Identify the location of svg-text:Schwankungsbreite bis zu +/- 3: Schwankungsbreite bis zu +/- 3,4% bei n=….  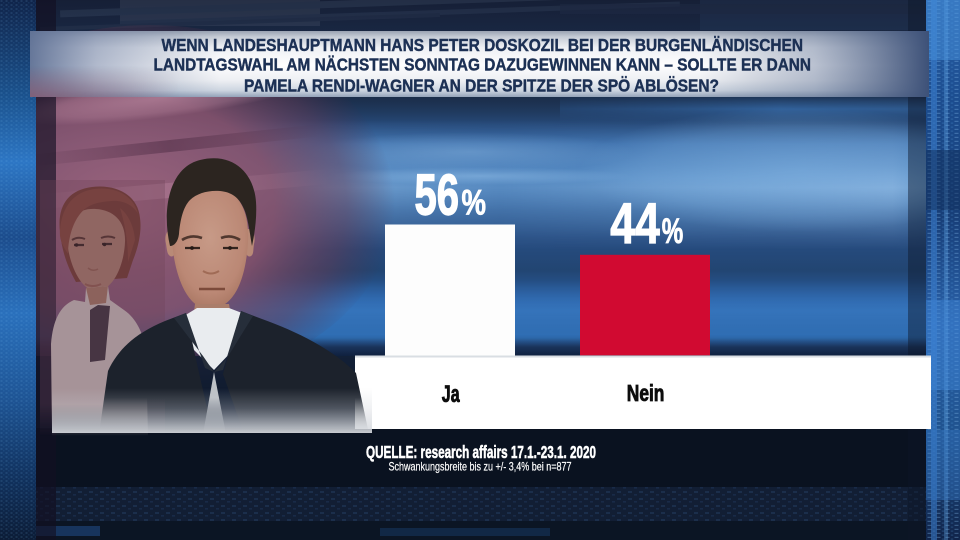
(480, 467).